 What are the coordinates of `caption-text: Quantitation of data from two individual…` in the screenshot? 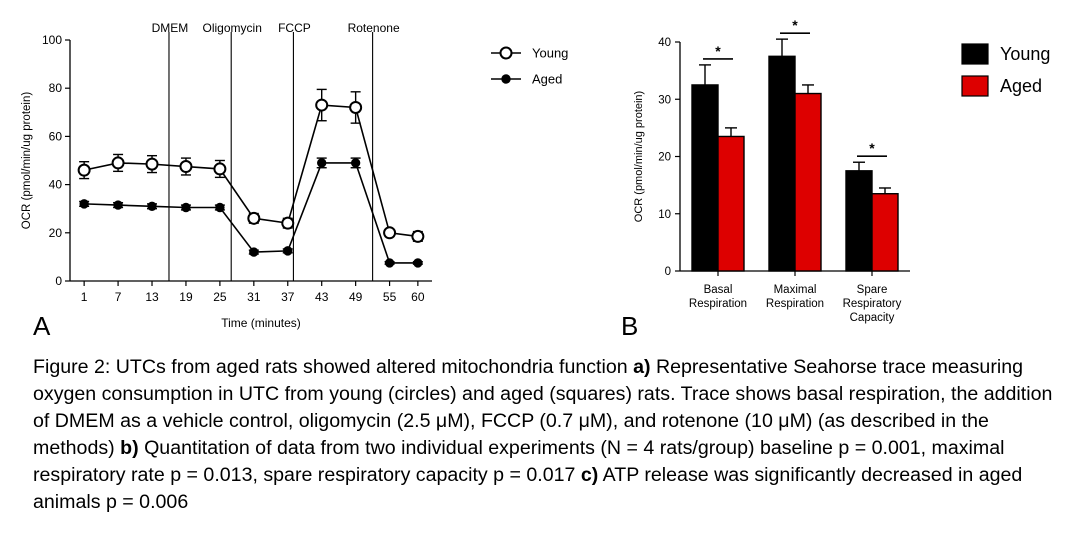 It's located at (519, 461).